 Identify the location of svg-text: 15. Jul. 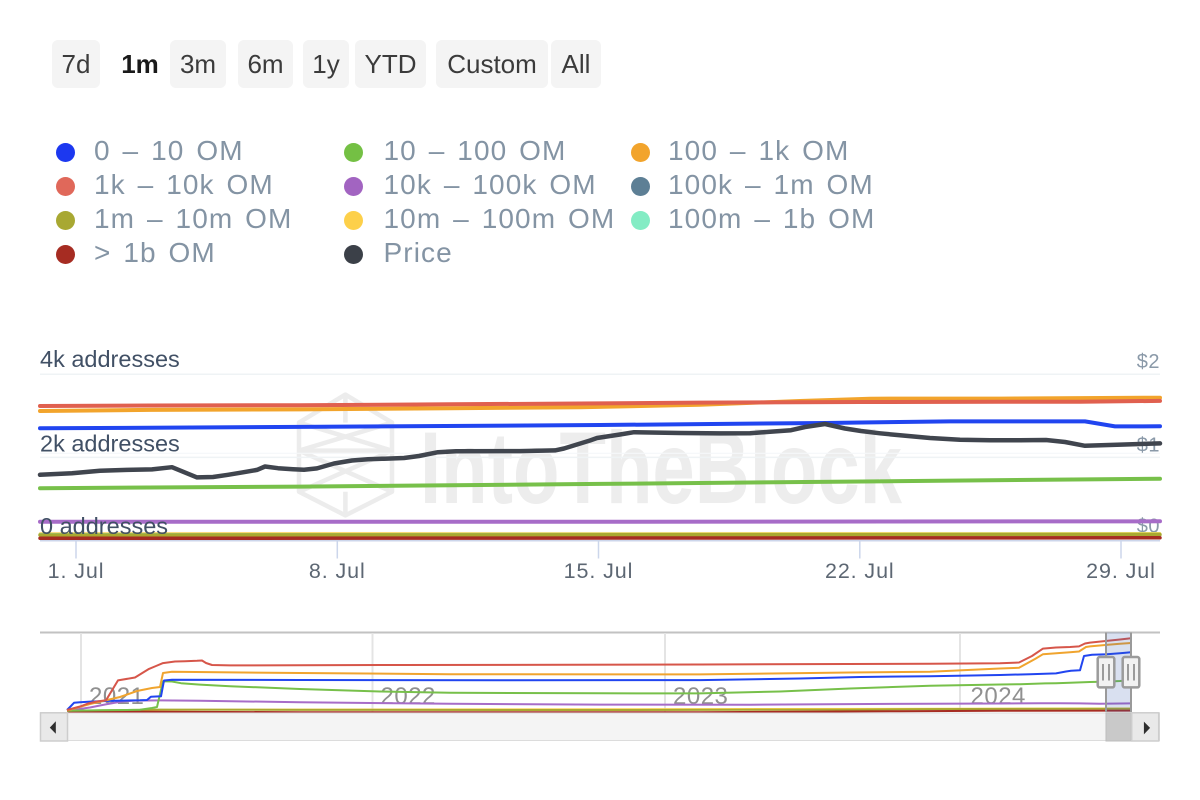
(599, 571).